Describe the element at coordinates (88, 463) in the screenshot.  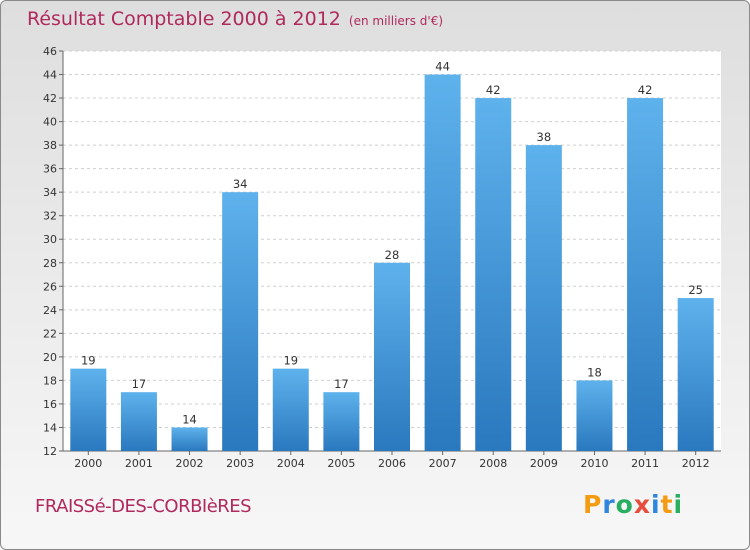
I see `x-tick-label-2000: 2000` at that location.